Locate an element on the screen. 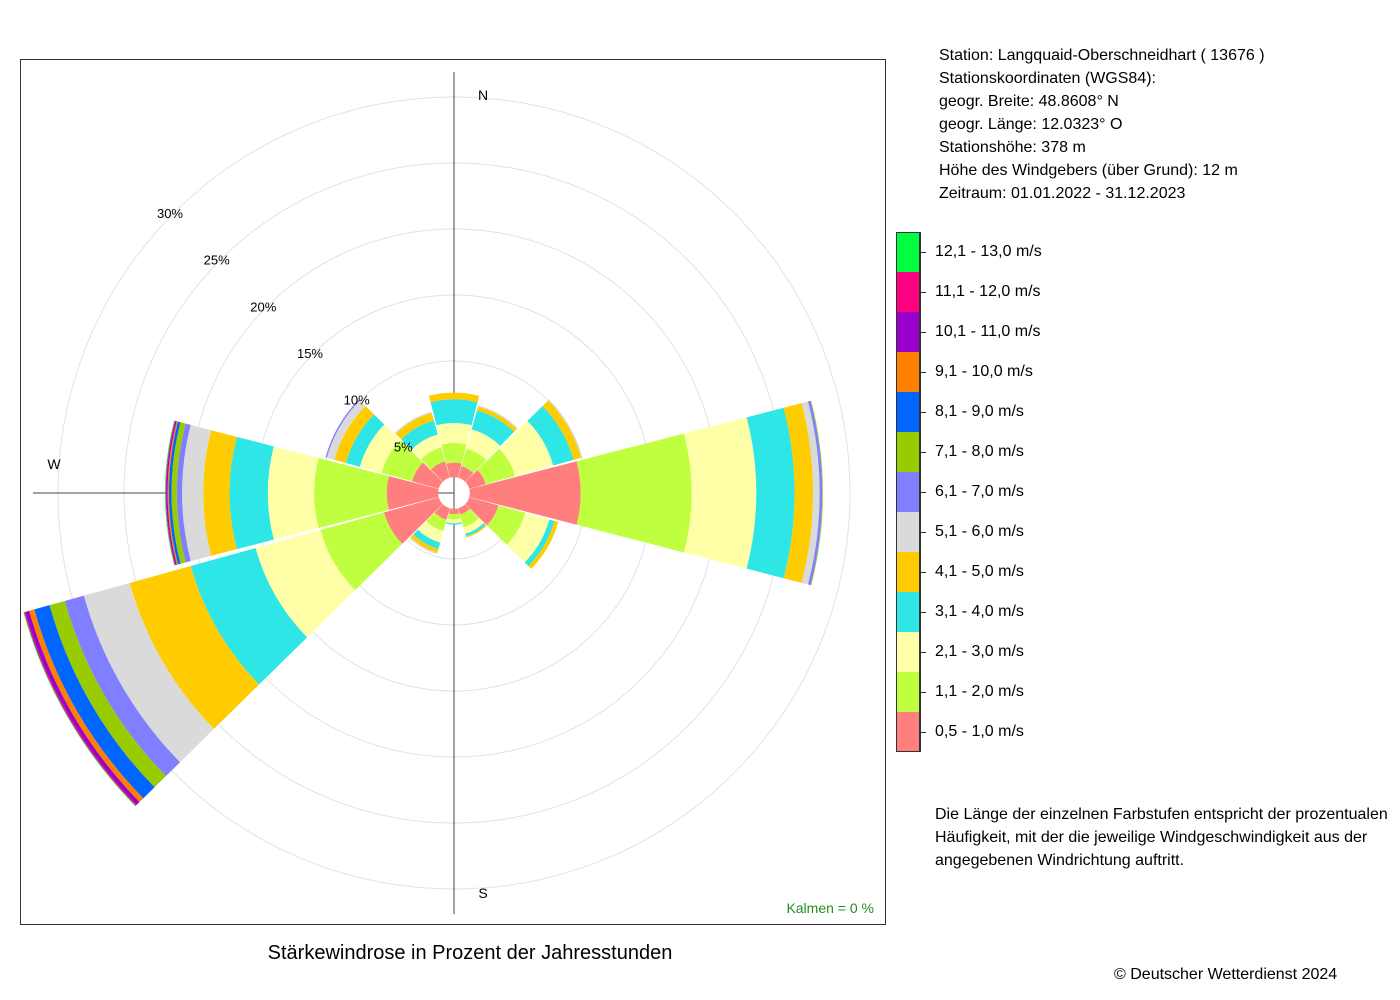 This screenshot has width=1400, height=1000. legend-label: 12,1 - 13,0 m/s is located at coordinates (988, 251).